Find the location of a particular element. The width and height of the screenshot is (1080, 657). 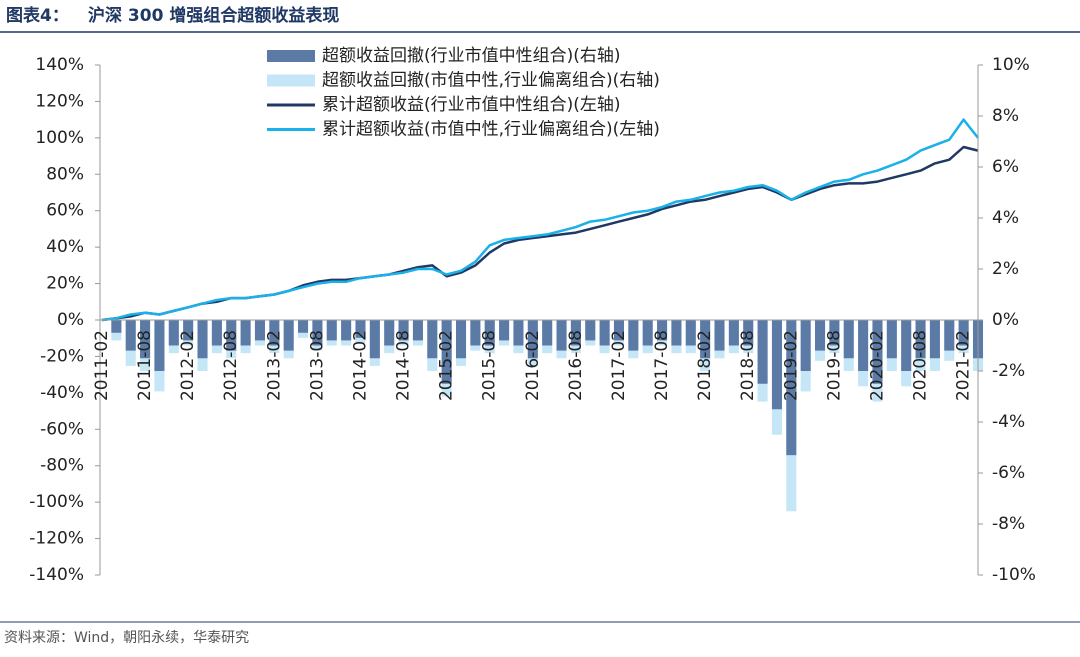

y-tick-label: 120% is located at coordinates (59, 101).